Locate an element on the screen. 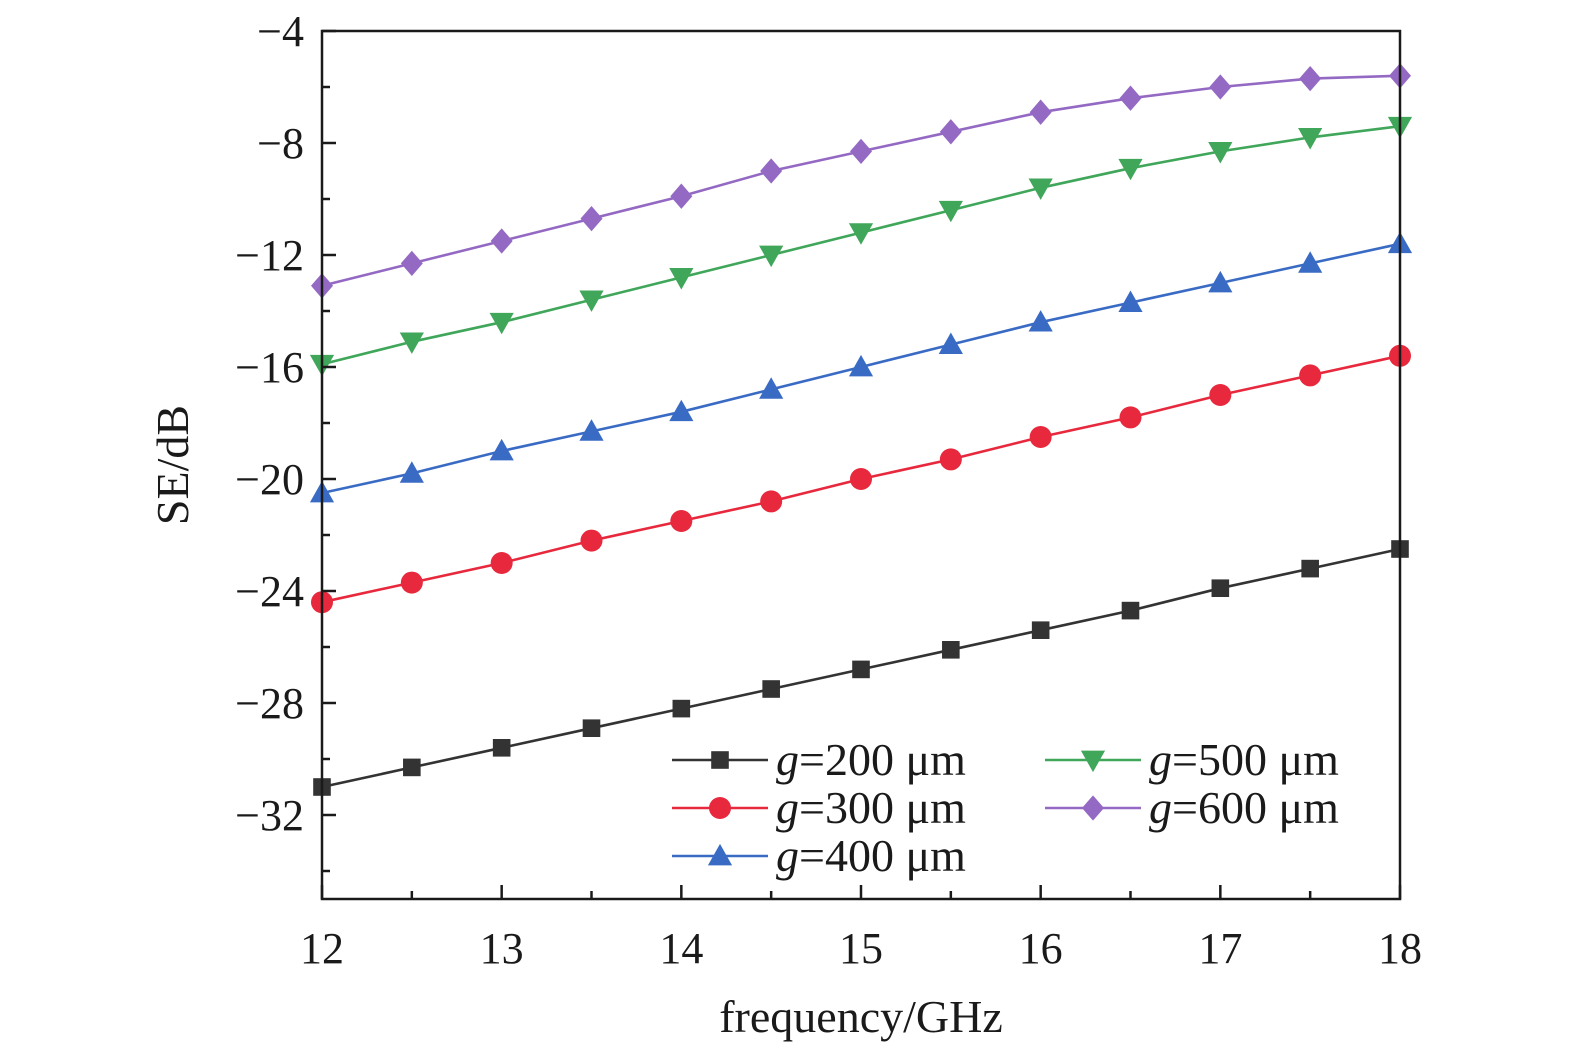 This screenshot has height=1055, width=1575. legend-label: g=400 μm is located at coordinates (871, 855).